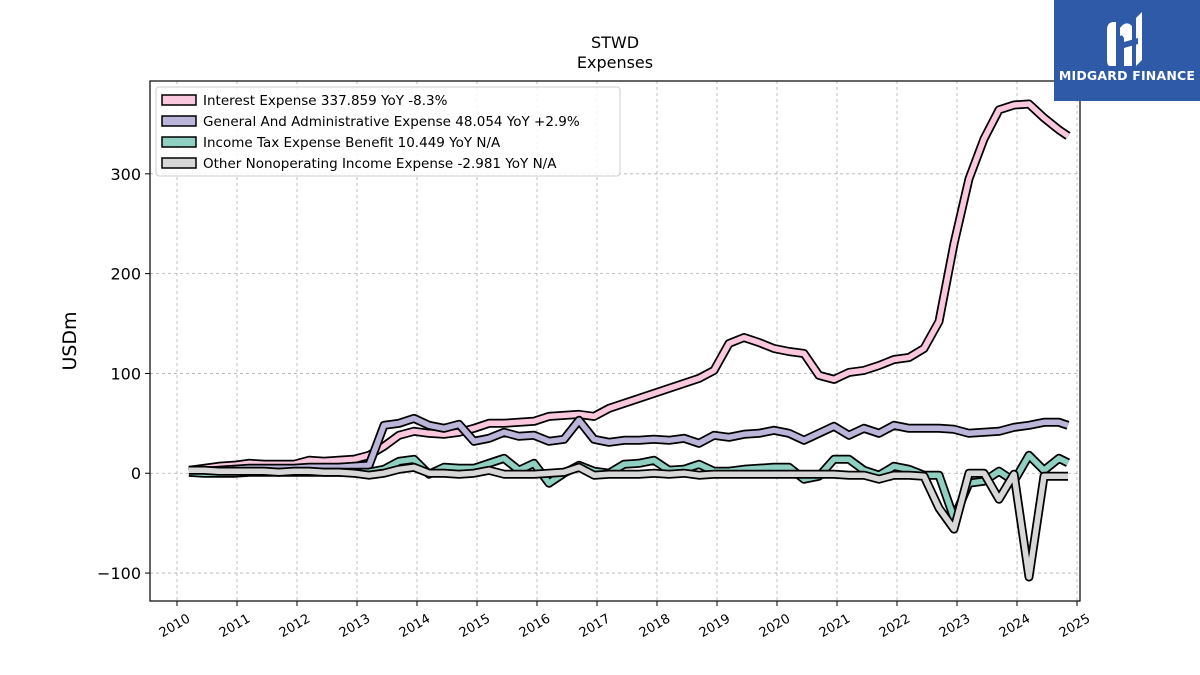 The width and height of the screenshot is (1200, 675). I want to click on series-line-outline, so click(628, 522).